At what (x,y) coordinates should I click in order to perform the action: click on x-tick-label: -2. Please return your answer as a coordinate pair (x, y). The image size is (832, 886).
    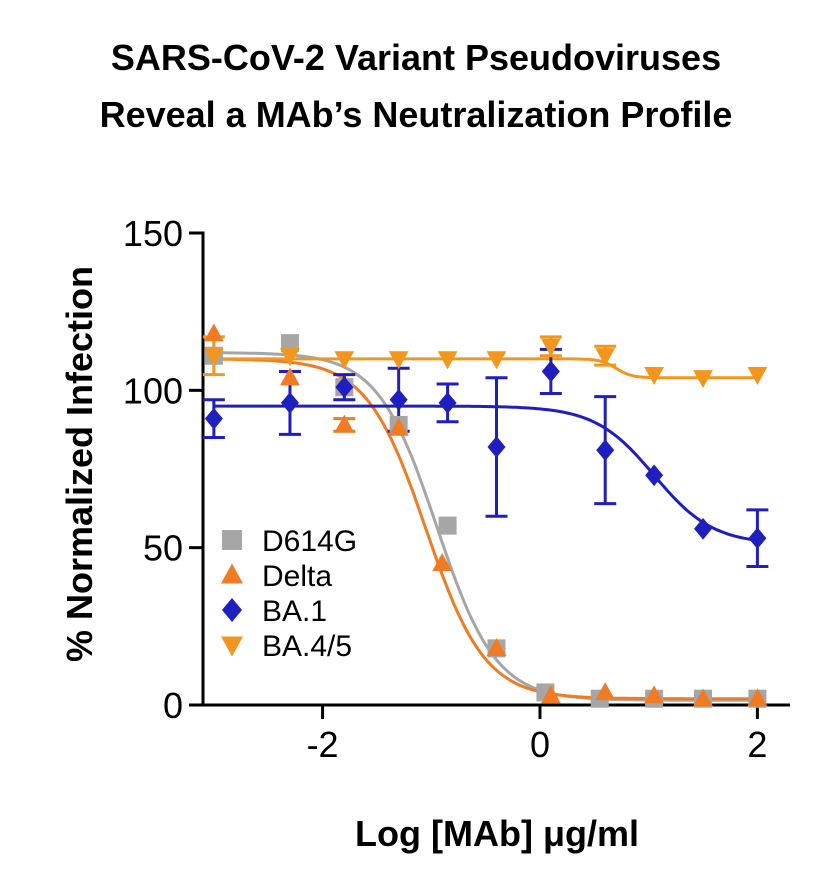
    Looking at the image, I should click on (323, 744).